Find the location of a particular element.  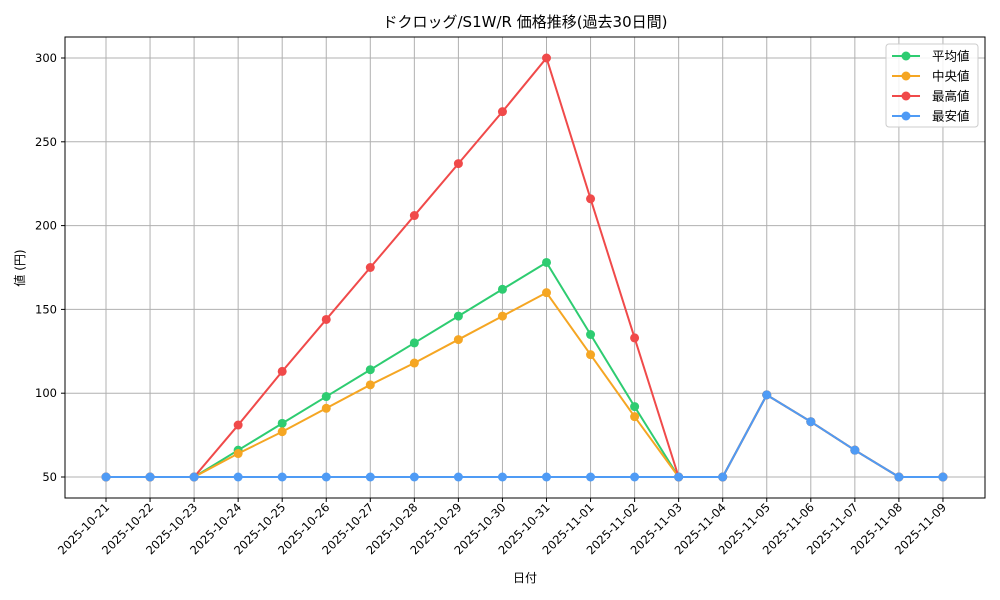

y-axis-label: 値 (円) is located at coordinates (19, 267).